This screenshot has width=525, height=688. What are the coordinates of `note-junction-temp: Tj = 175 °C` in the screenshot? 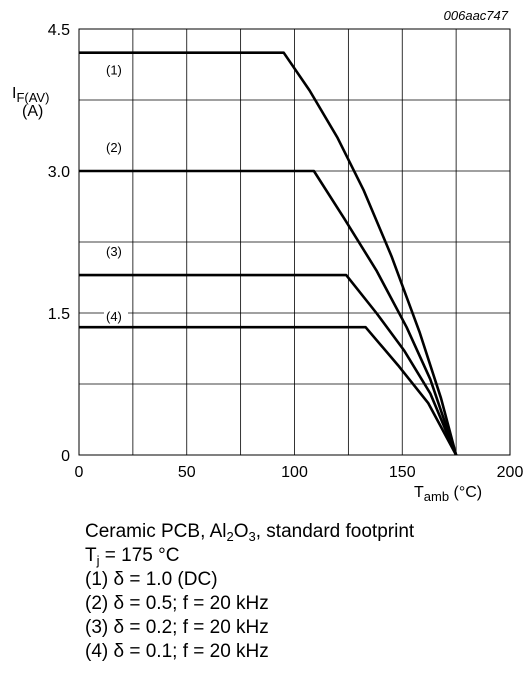 It's located at (132, 556).